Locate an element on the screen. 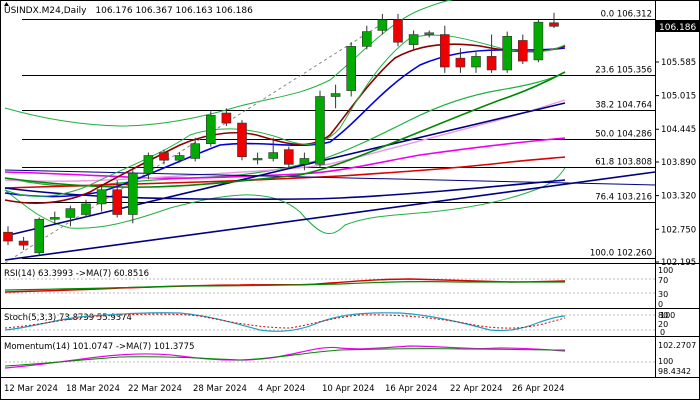 Image resolution: width=700 pixels, height=400 pixels. momentum-line is located at coordinates (285, 357).